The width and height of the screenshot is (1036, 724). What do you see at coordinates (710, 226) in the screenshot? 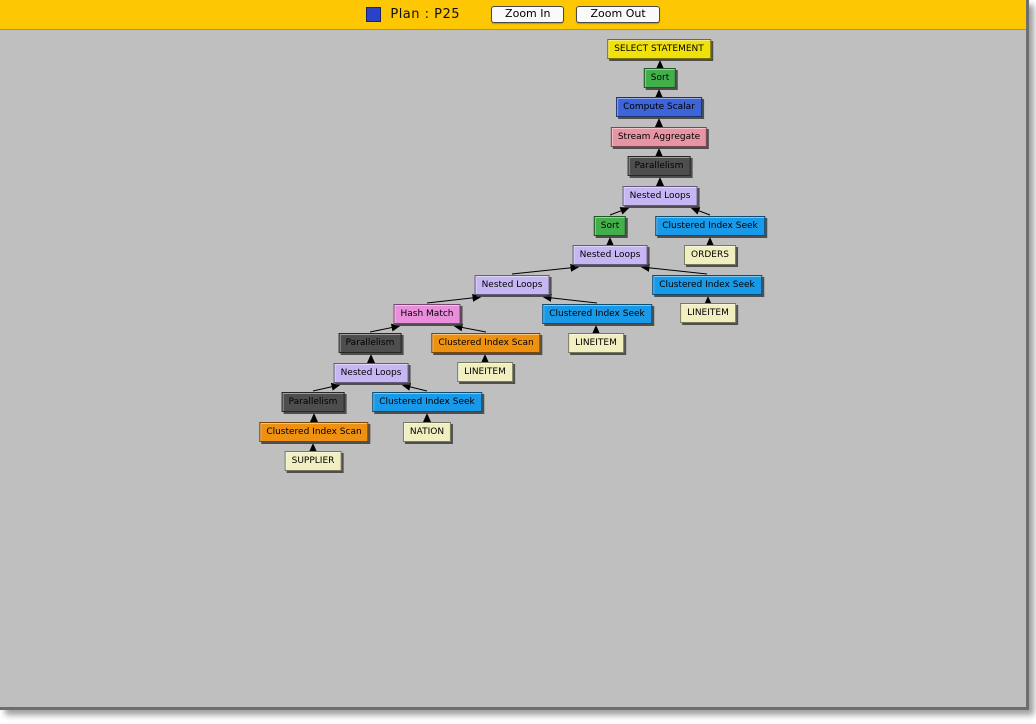
I see `plan-node-index-seek-1: Clustered Index Seek` at bounding box center [710, 226].